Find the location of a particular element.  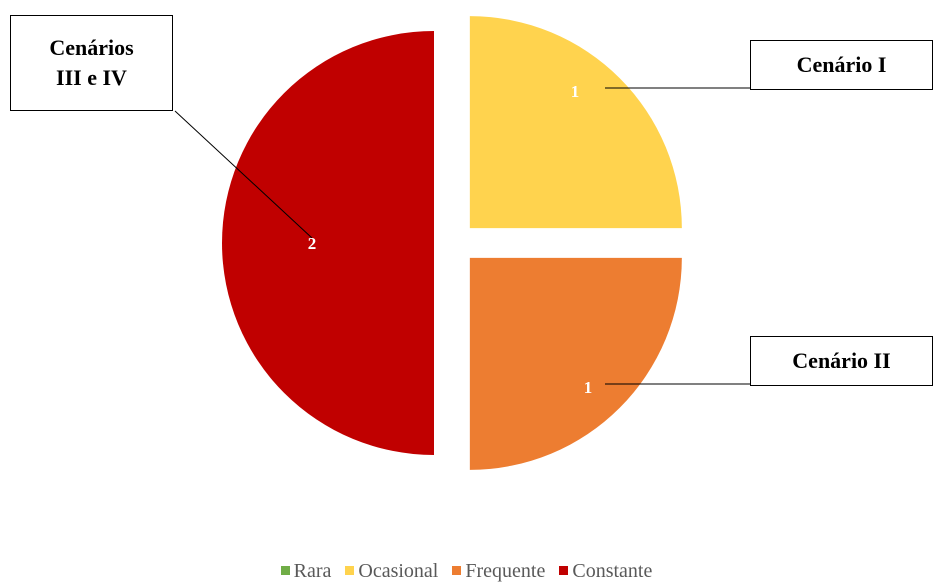

legend-item-ocasional: Ocasional is located at coordinates (391, 571).